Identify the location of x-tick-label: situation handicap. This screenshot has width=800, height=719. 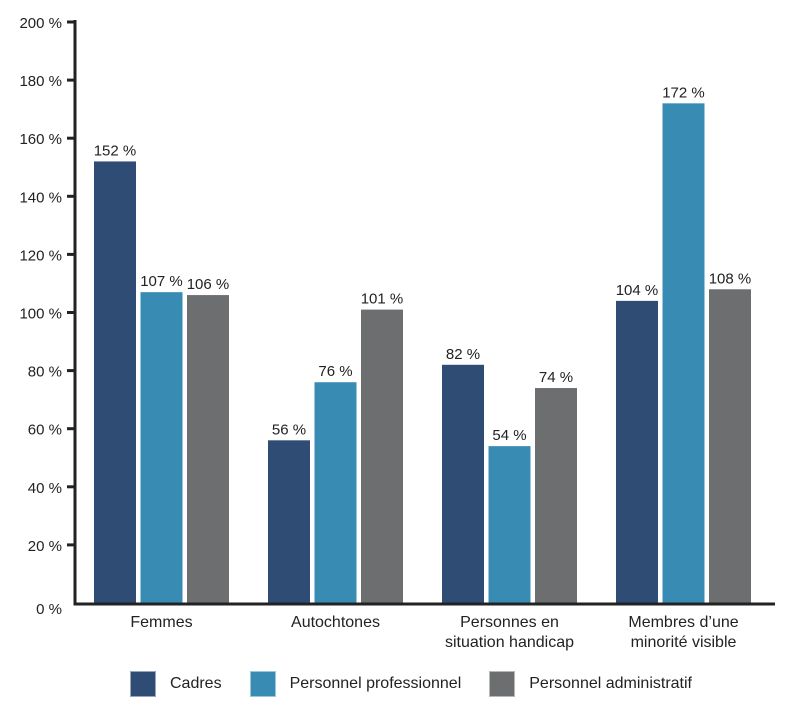
(509, 642).